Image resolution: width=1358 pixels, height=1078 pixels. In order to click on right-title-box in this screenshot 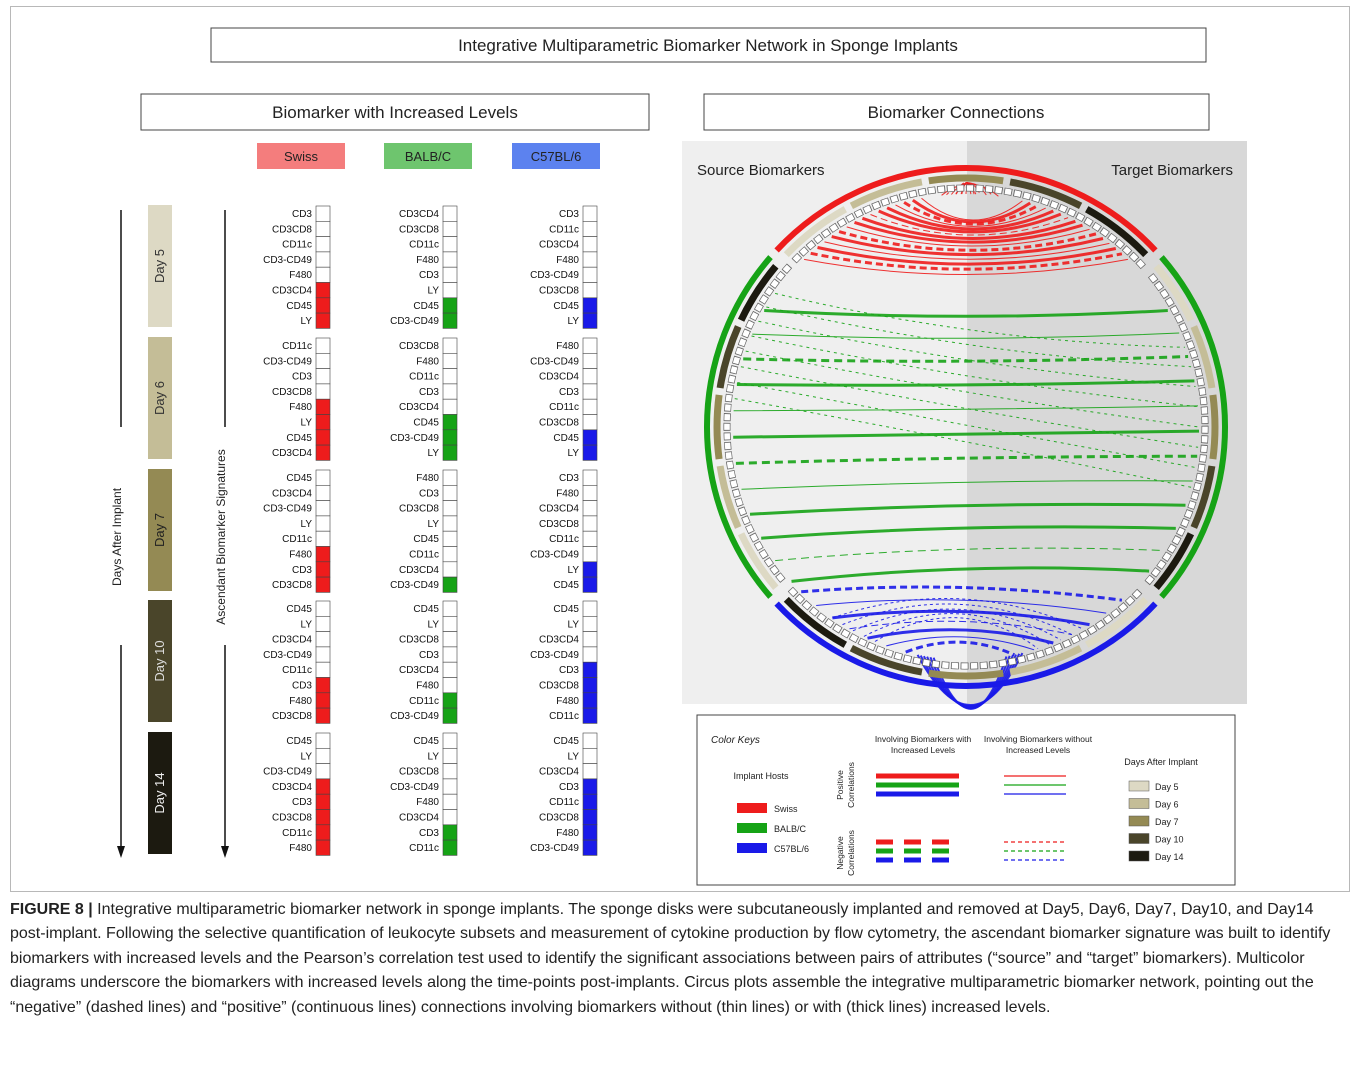, I will do `click(956, 112)`.